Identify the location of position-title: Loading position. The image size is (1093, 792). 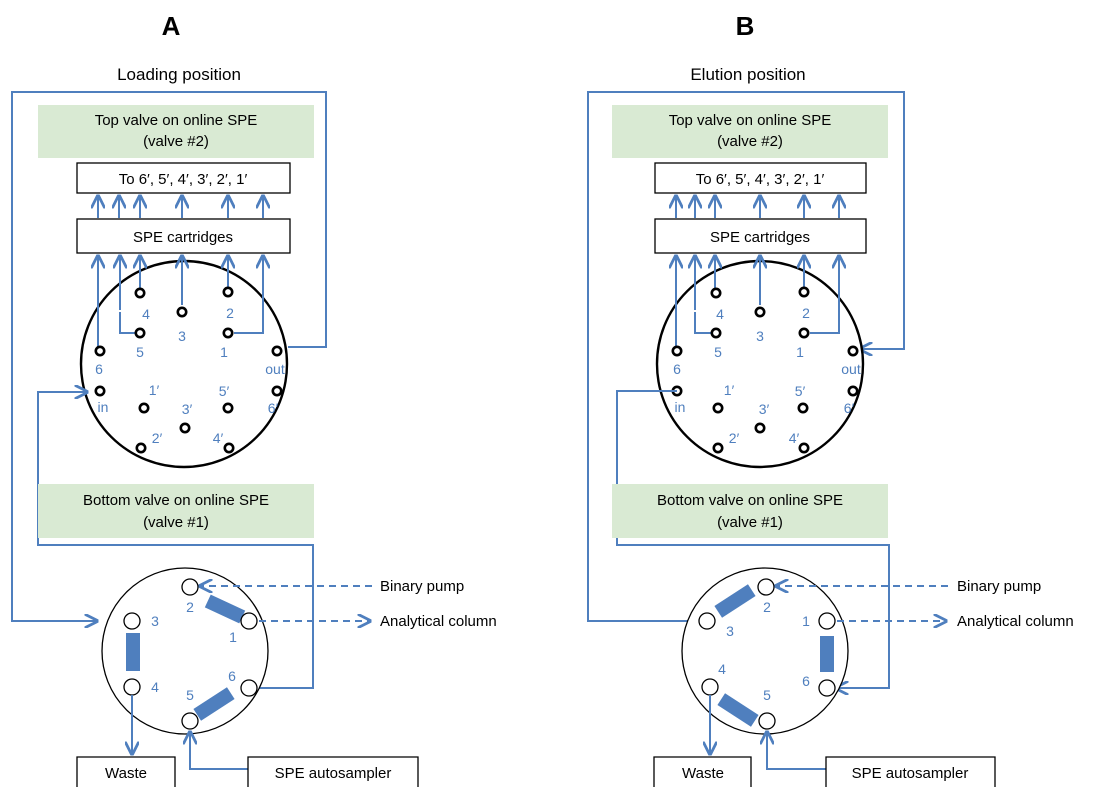
(179, 74).